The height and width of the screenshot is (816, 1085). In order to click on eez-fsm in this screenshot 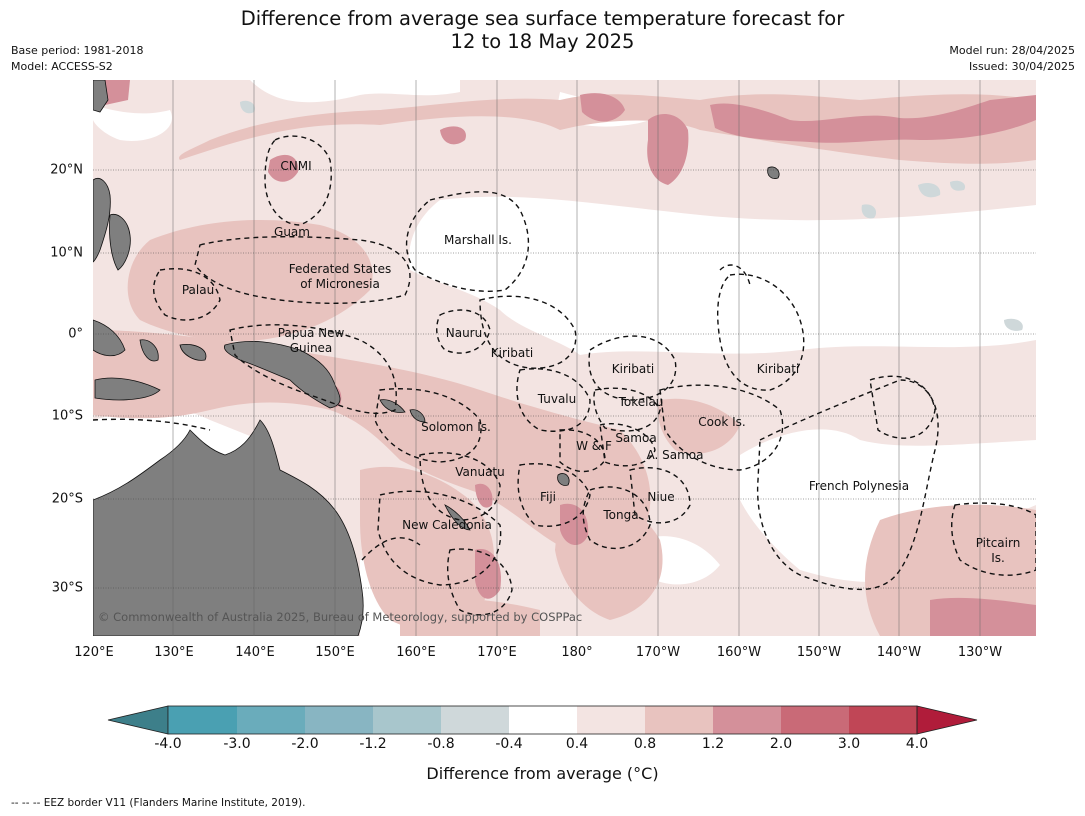, I will do `click(302, 270)`.